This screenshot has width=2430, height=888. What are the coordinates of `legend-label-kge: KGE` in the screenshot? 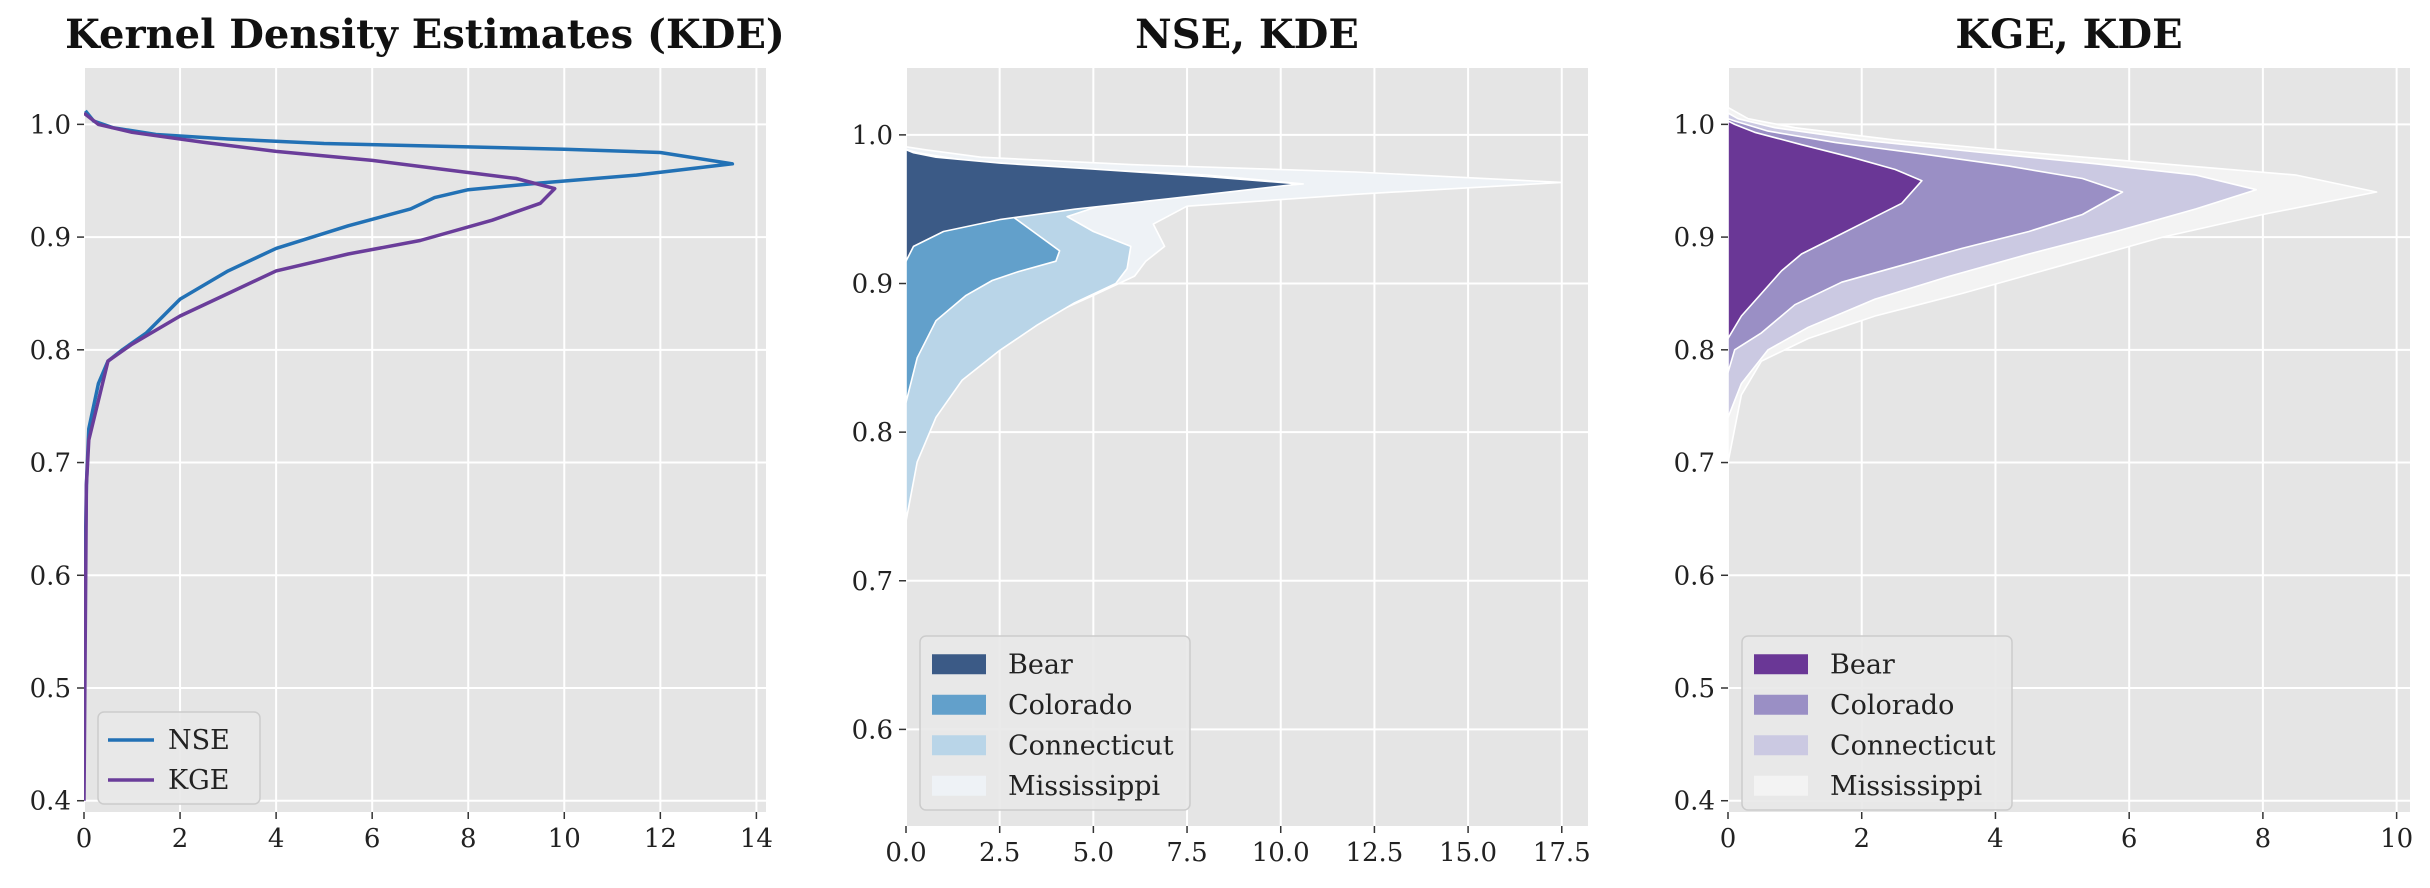 It's located at (198, 780).